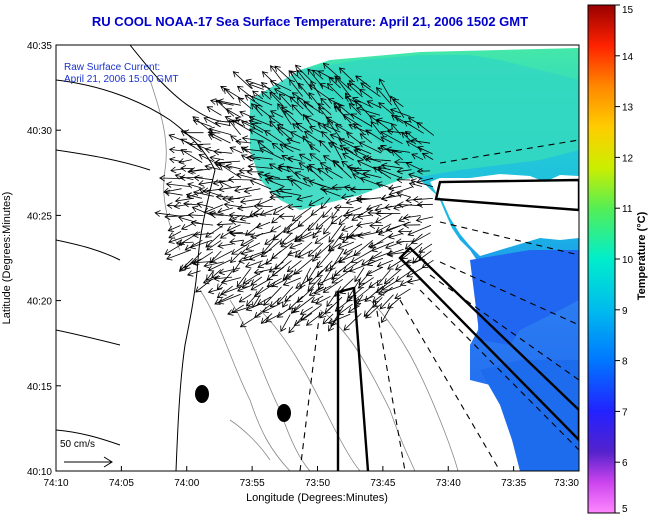 The width and height of the screenshot is (651, 519). I want to click on y-axis-label: Latitude (Degrees:Minutes), so click(7, 258).